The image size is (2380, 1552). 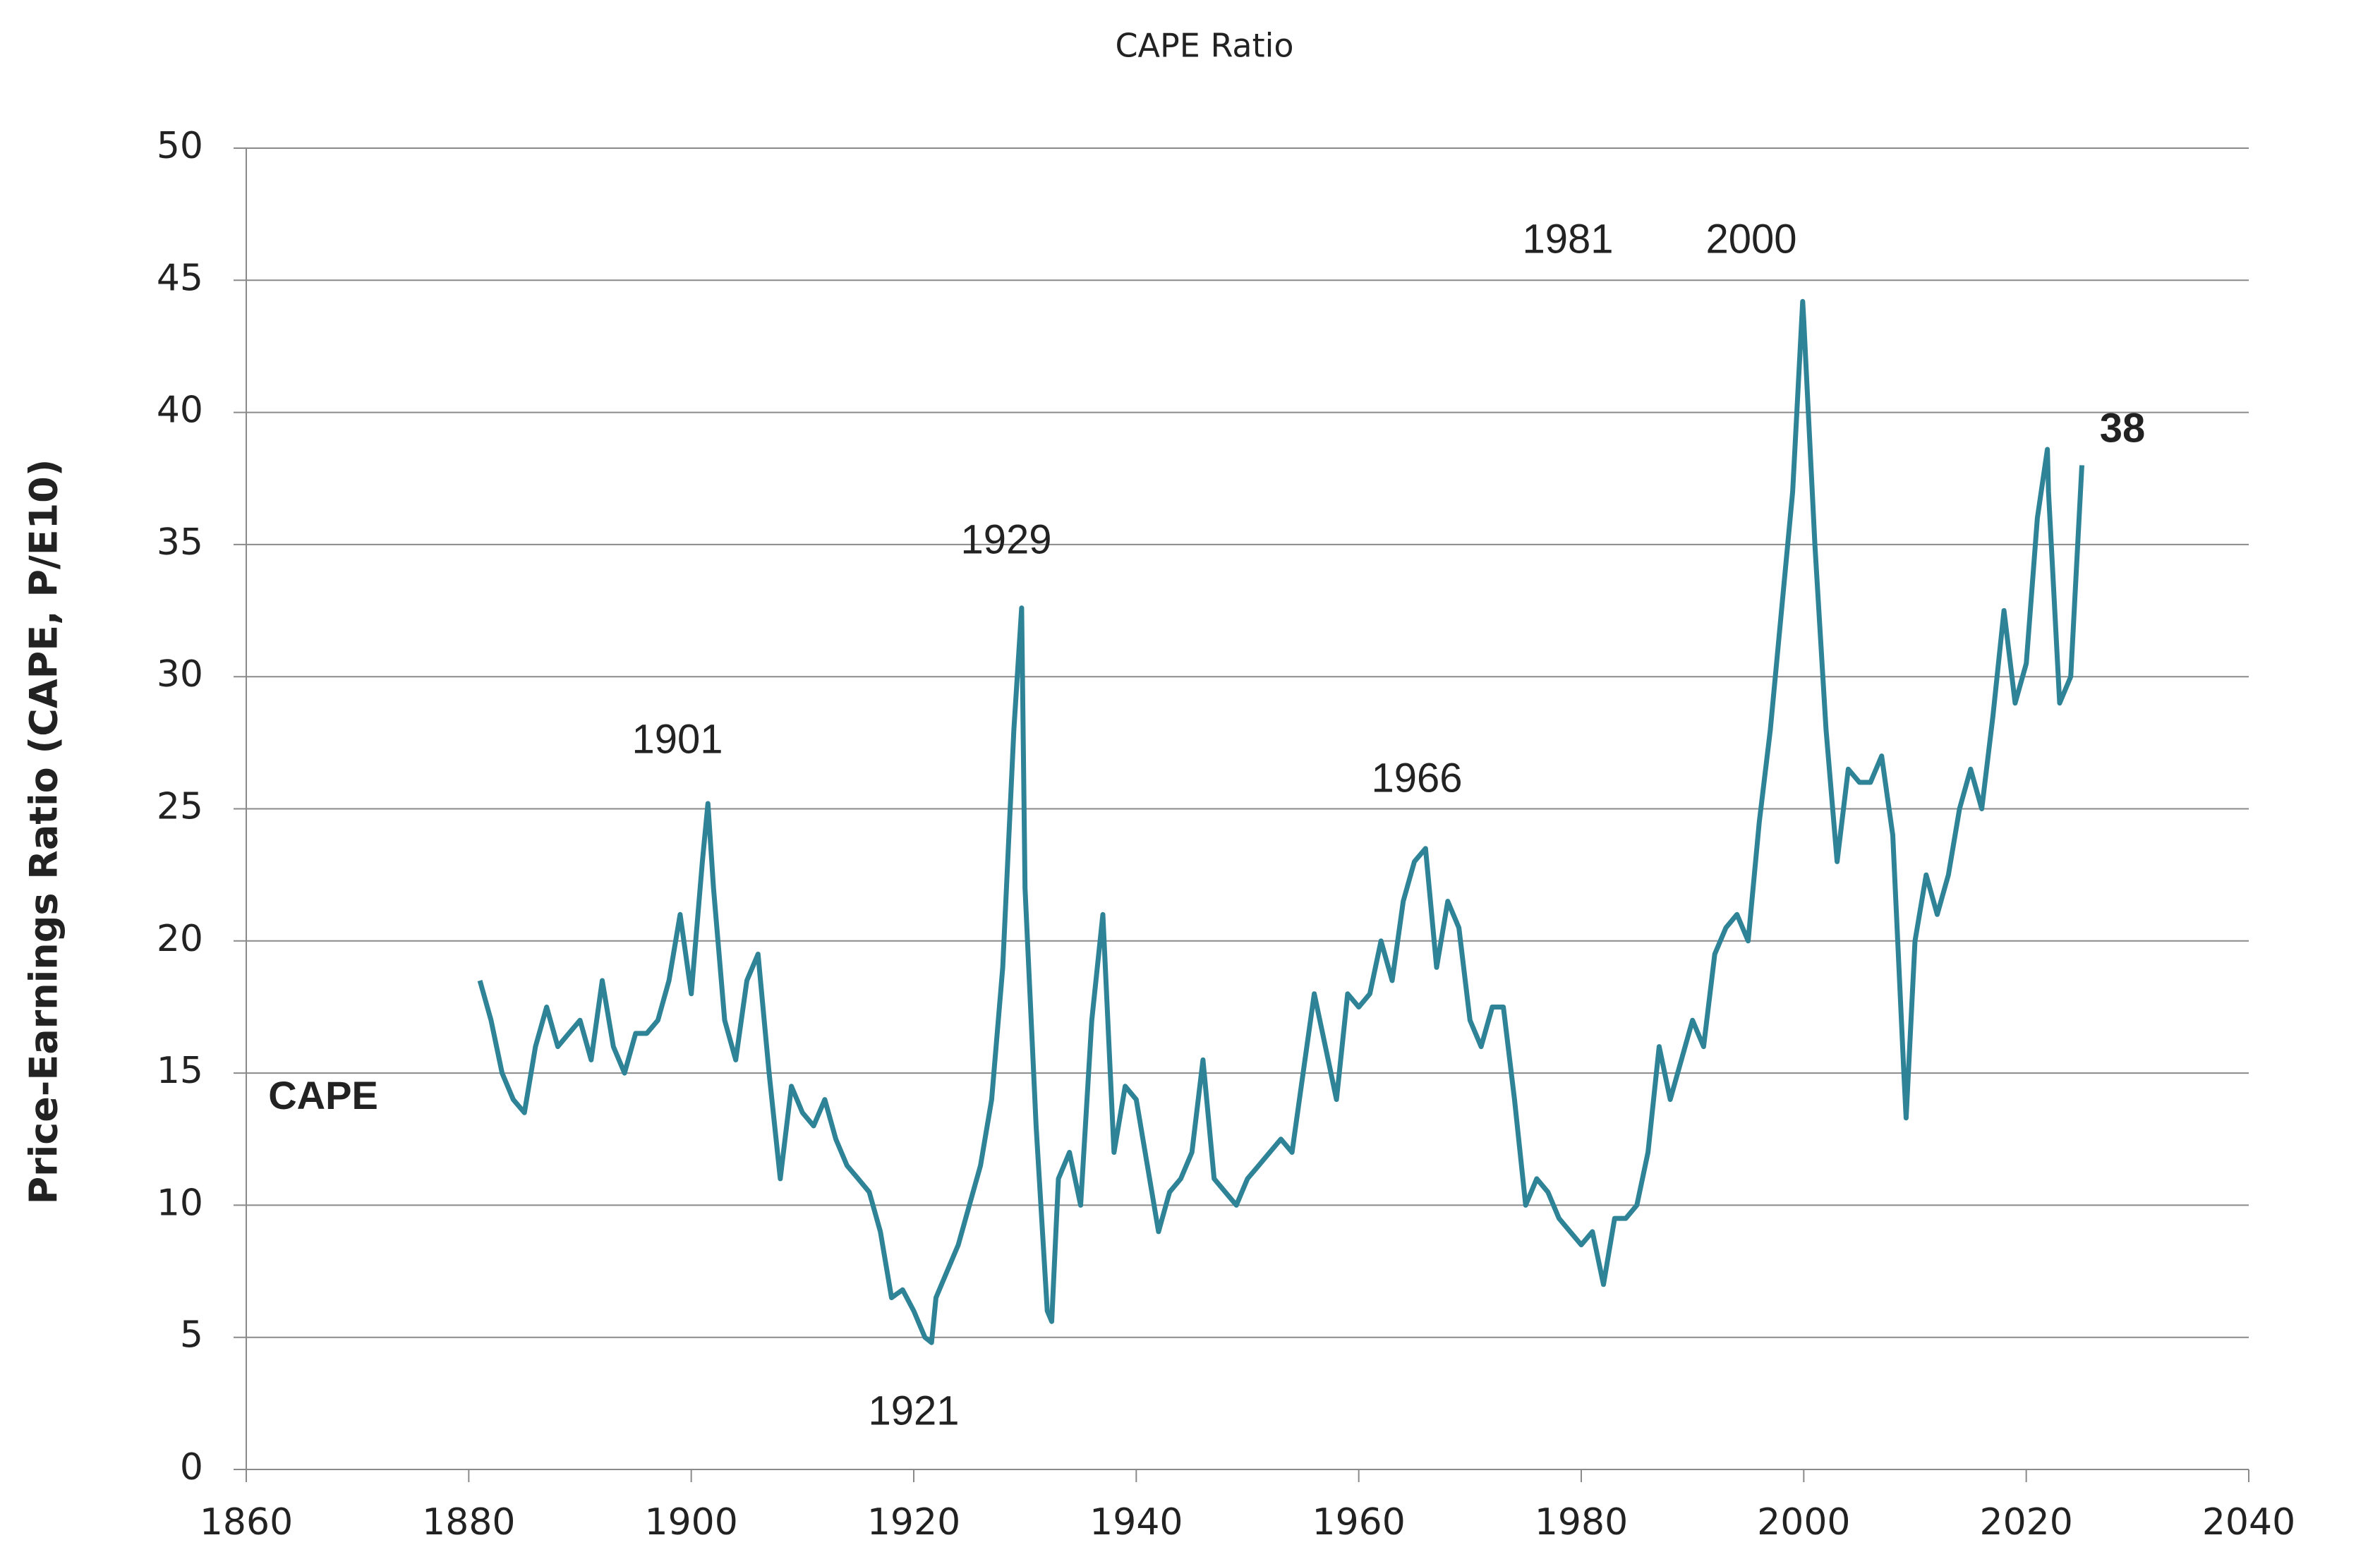 I want to click on x-tick-label: 2020, so click(x=2026, y=1522).